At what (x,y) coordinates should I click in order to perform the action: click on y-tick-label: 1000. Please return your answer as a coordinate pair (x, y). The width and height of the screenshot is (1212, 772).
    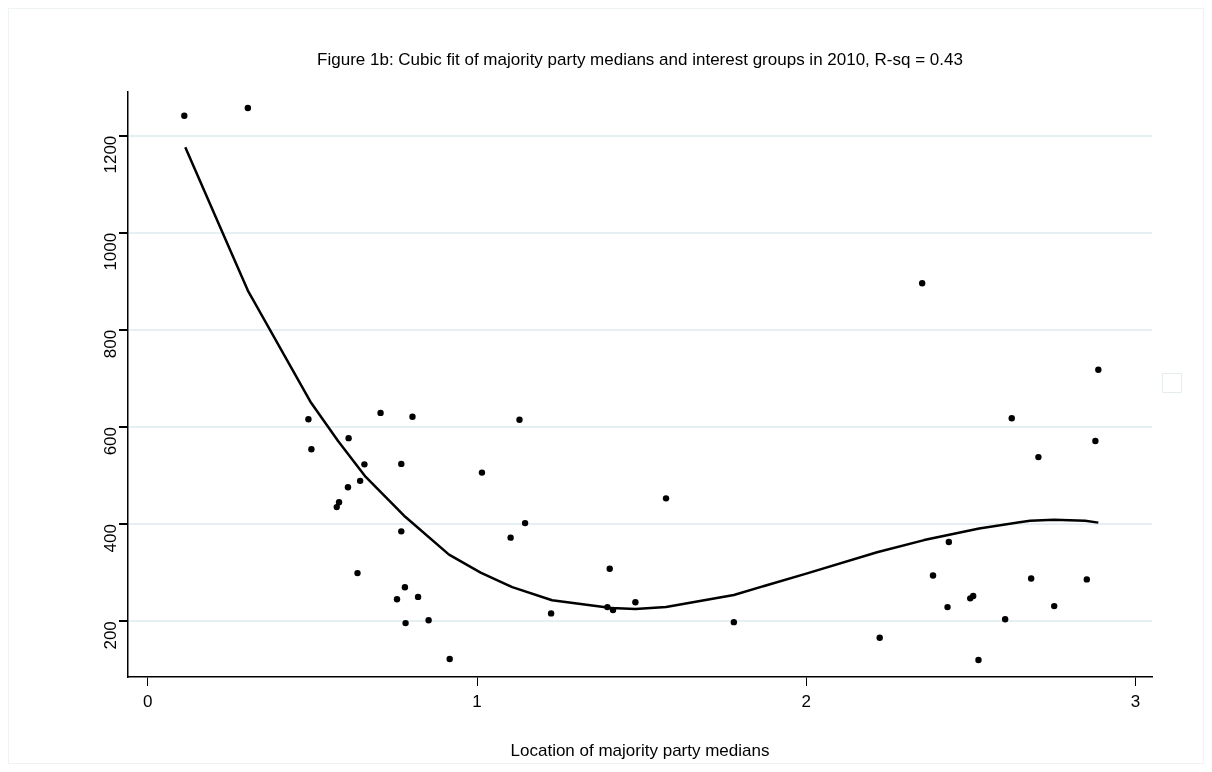
    Looking at the image, I should click on (110, 251).